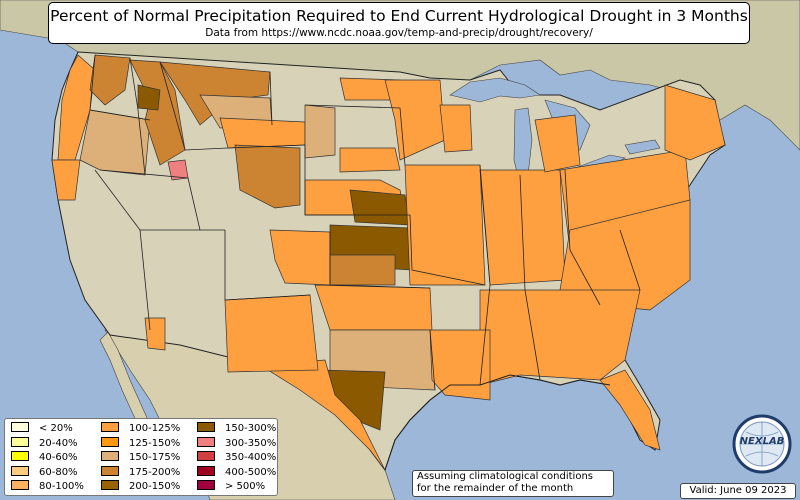 This screenshot has width=800, height=500. Describe the element at coordinates (456, 128) in the screenshot. I see `region-wisconsin` at that location.